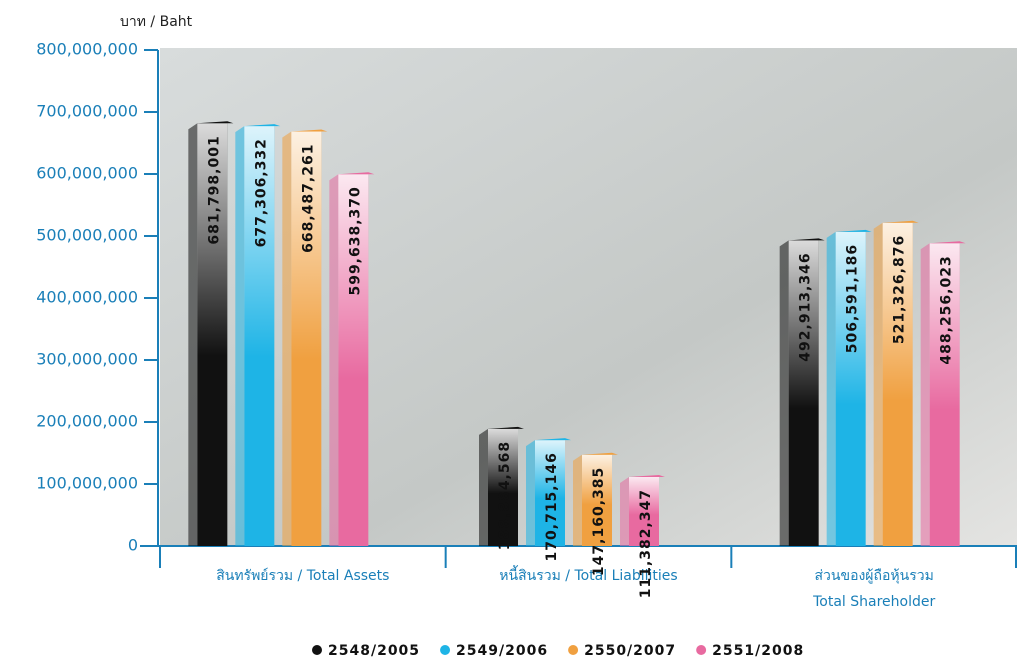 The height and width of the screenshot is (659, 1017). I want to click on y-tick-label: 100,000,000, so click(87, 483).